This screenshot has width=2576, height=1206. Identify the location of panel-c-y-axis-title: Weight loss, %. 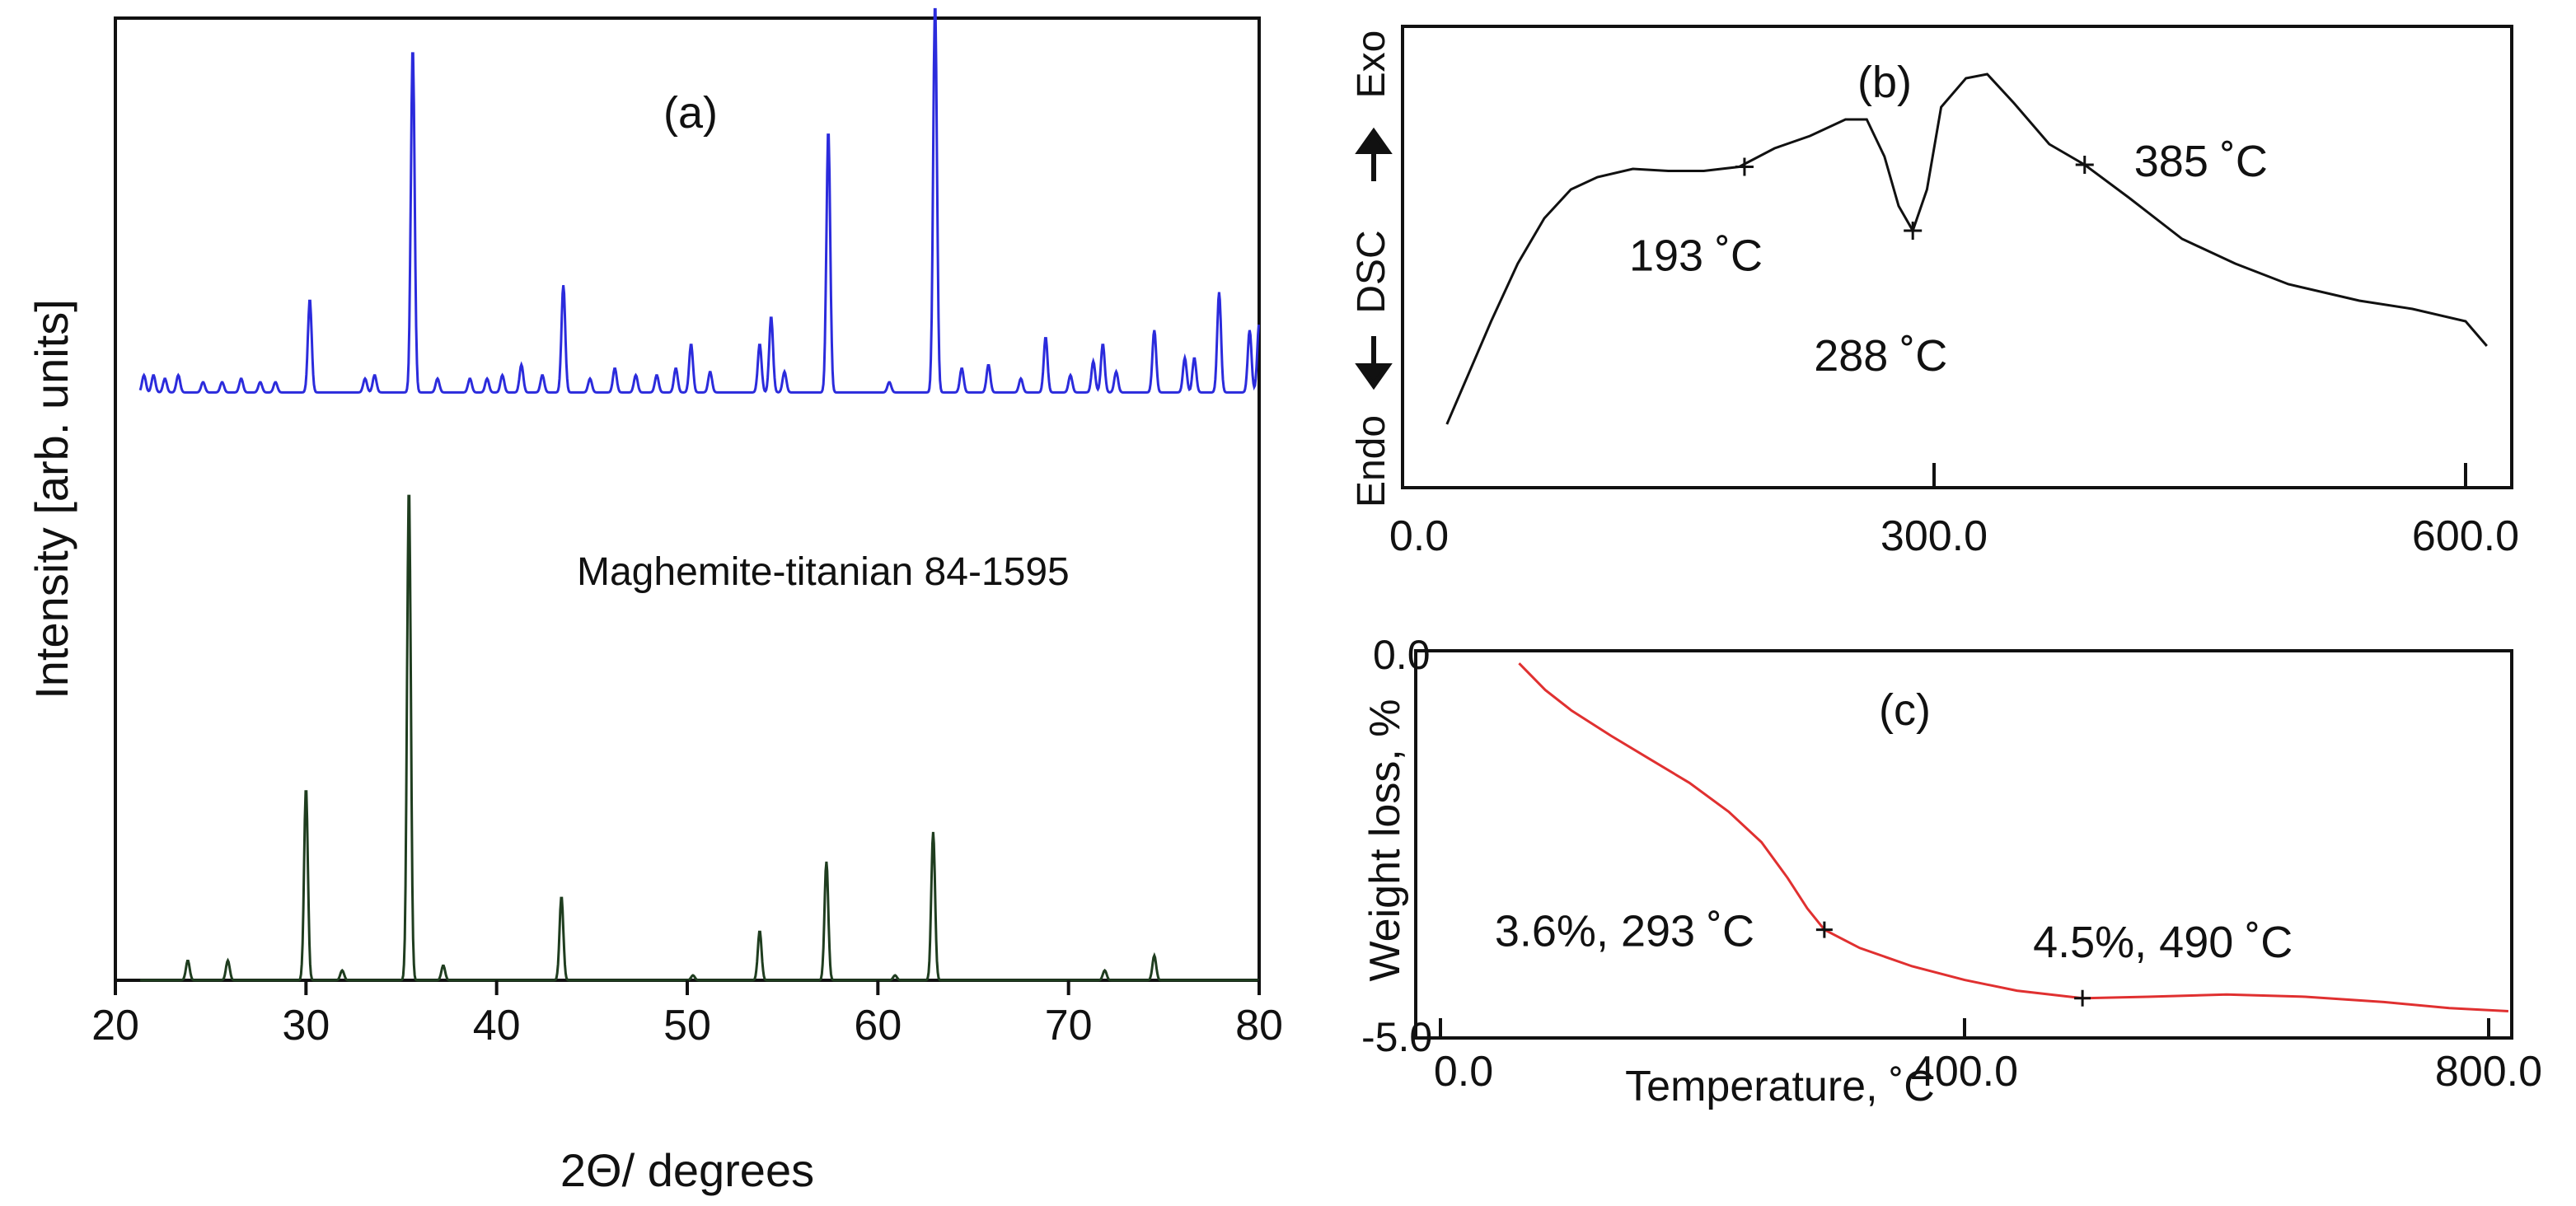
(1385, 840).